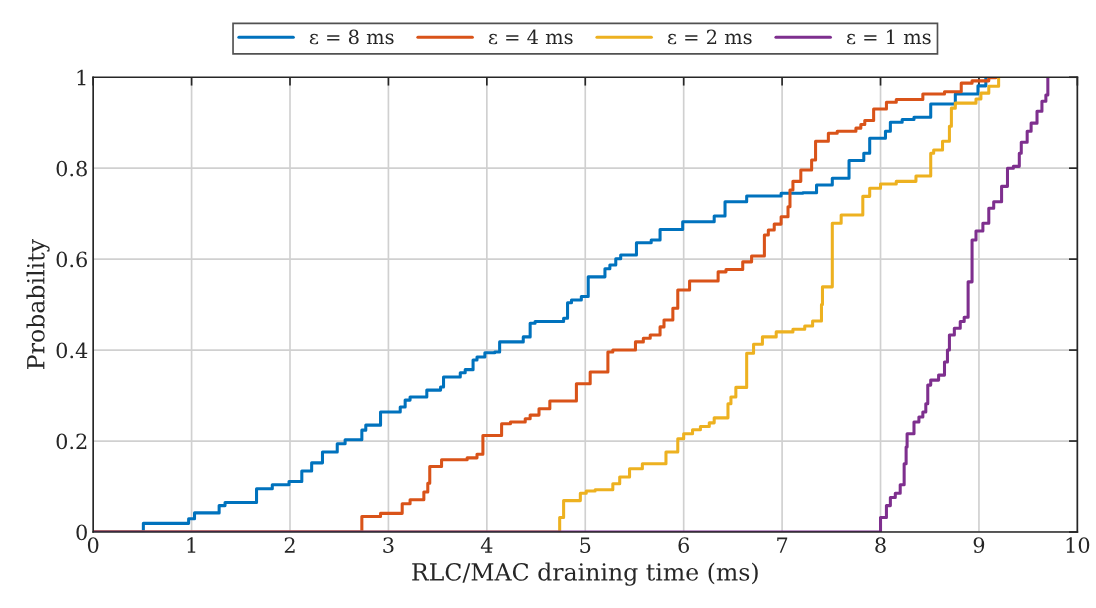 The width and height of the screenshot is (1096, 608). I want to click on y-tick-label: 0.4, so click(72, 350).